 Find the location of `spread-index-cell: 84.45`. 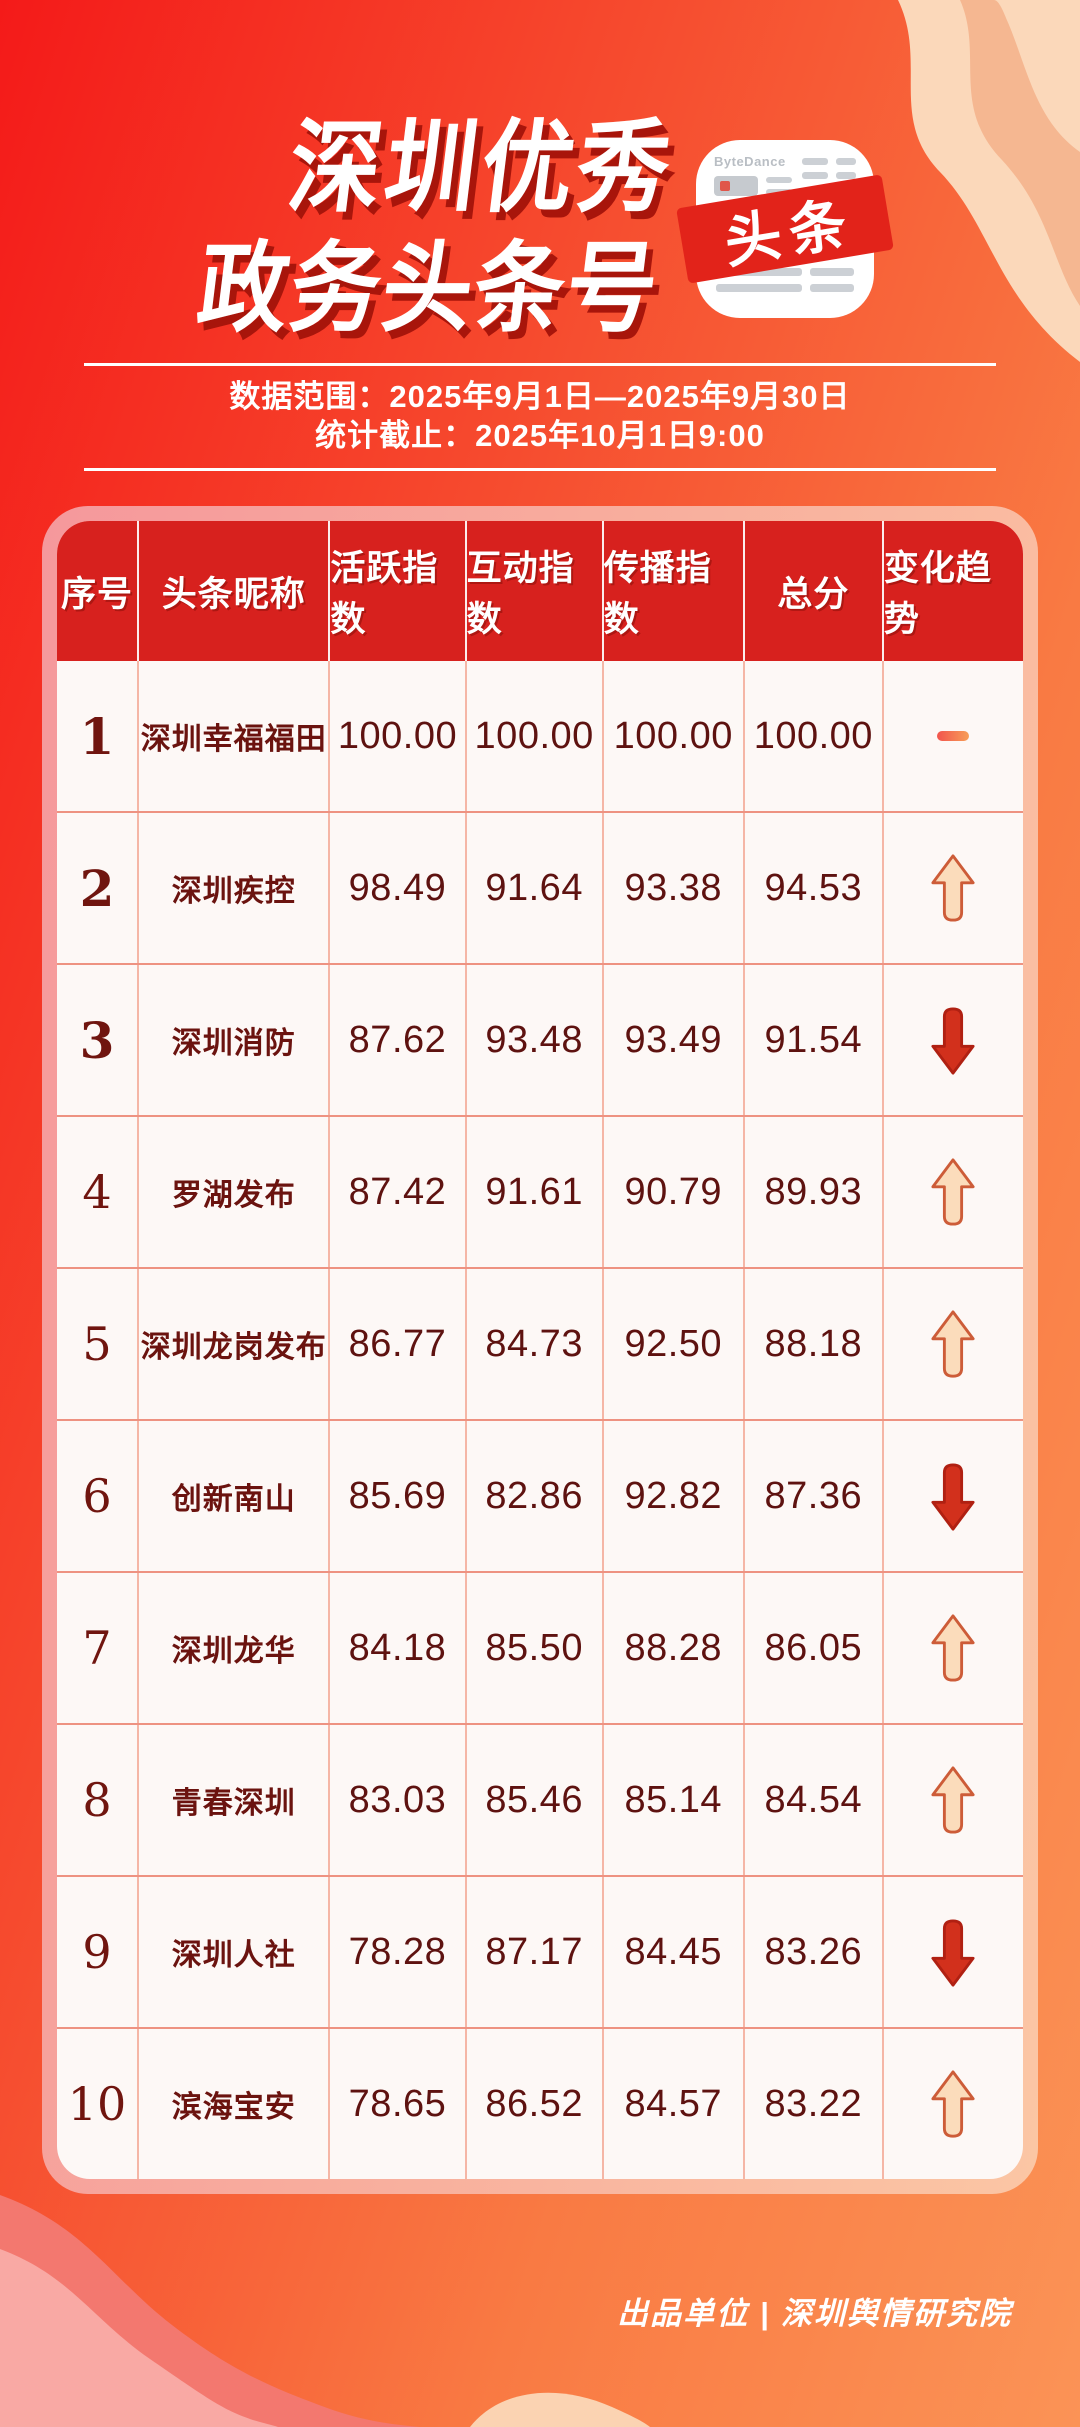

spread-index-cell: 84.45 is located at coordinates (674, 1952).